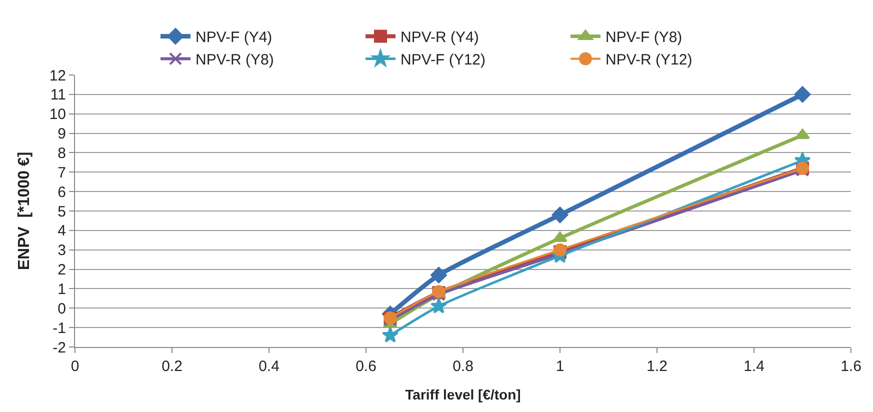 Image resolution: width=873 pixels, height=412 pixels. I want to click on x-axis-title: Tariff level [€/ton], so click(463, 394).